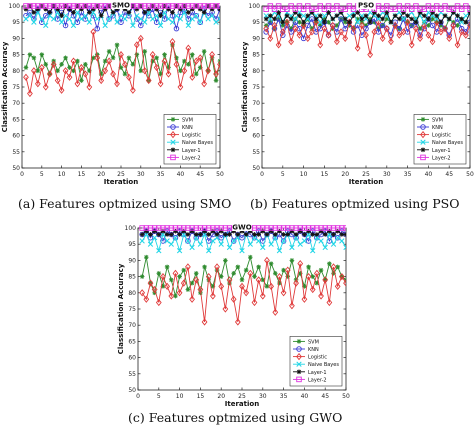 The width and height of the screenshot is (474, 430). What do you see at coordinates (256, 103) in the screenshot?
I see `y-tick-label: 70` at bounding box center [256, 103].